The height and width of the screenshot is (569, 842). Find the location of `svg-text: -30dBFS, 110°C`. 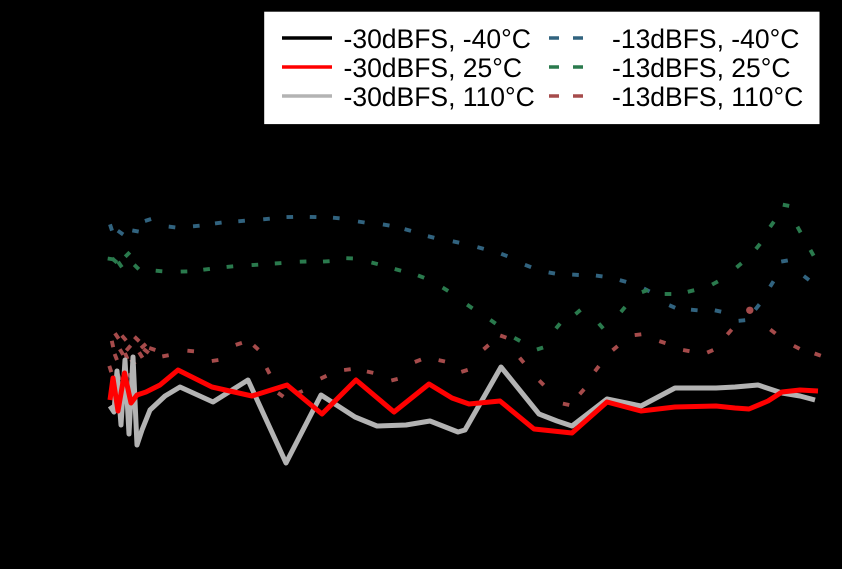

svg-text: -30dBFS, 110°C is located at coordinates (439, 97).